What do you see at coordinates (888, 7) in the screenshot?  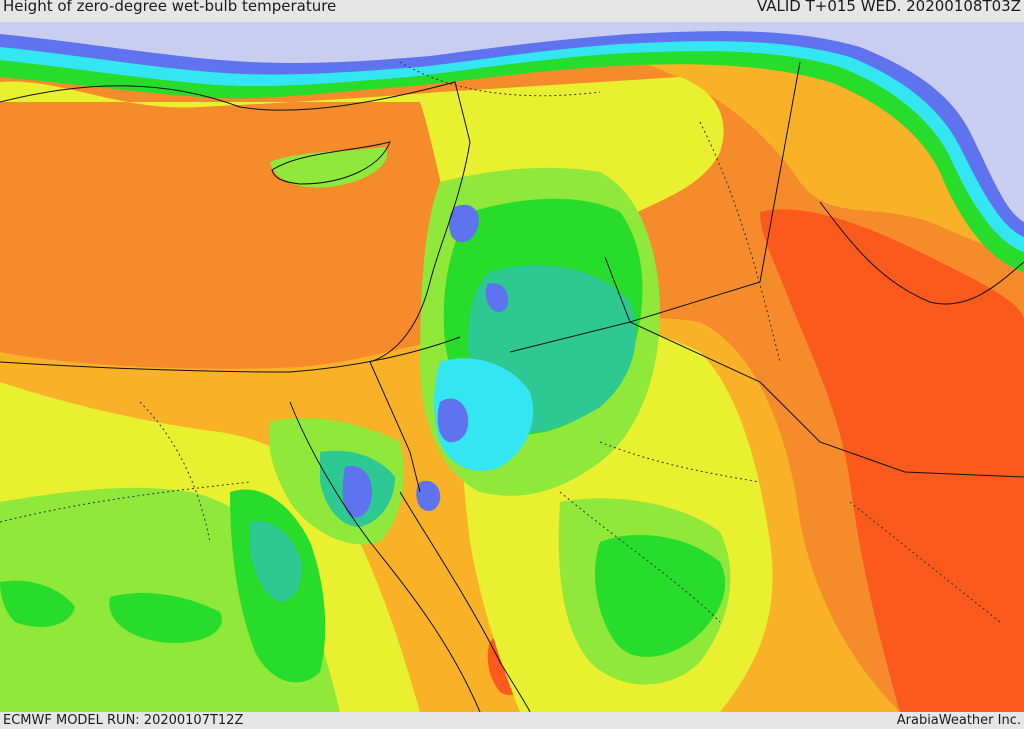 I see `valid-time: VALID T+015 WED. 20200108T03Z` at bounding box center [888, 7].